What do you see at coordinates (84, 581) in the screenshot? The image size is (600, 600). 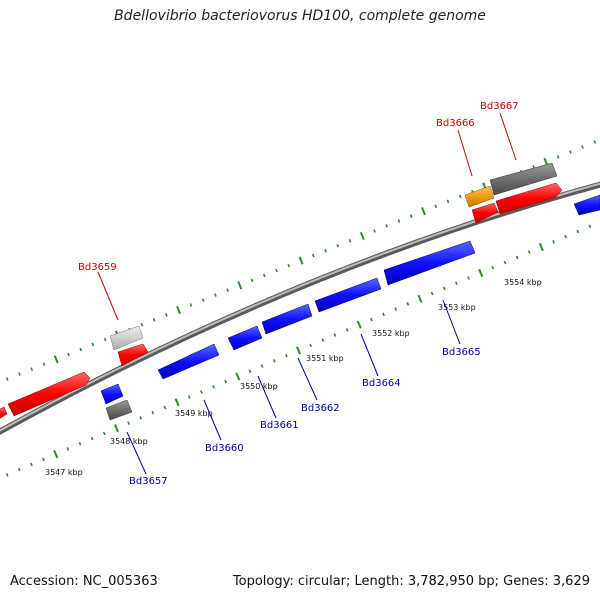 I see `accession-text: Accession: NC_005363` at bounding box center [84, 581].